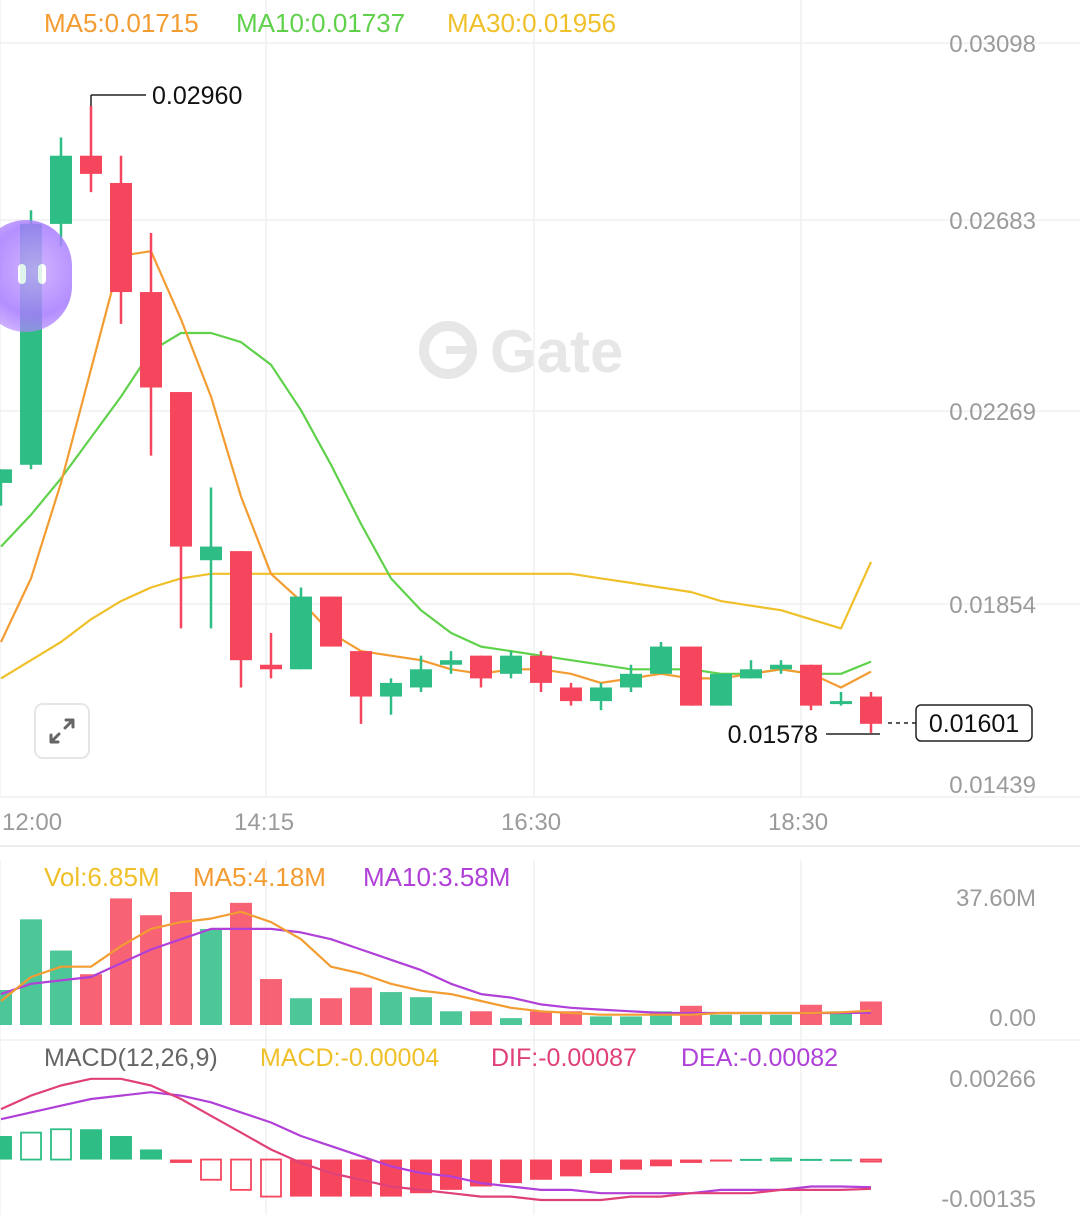  What do you see at coordinates (531, 23) in the screenshot?
I see `legend-ma30: MA30:0.01956` at bounding box center [531, 23].